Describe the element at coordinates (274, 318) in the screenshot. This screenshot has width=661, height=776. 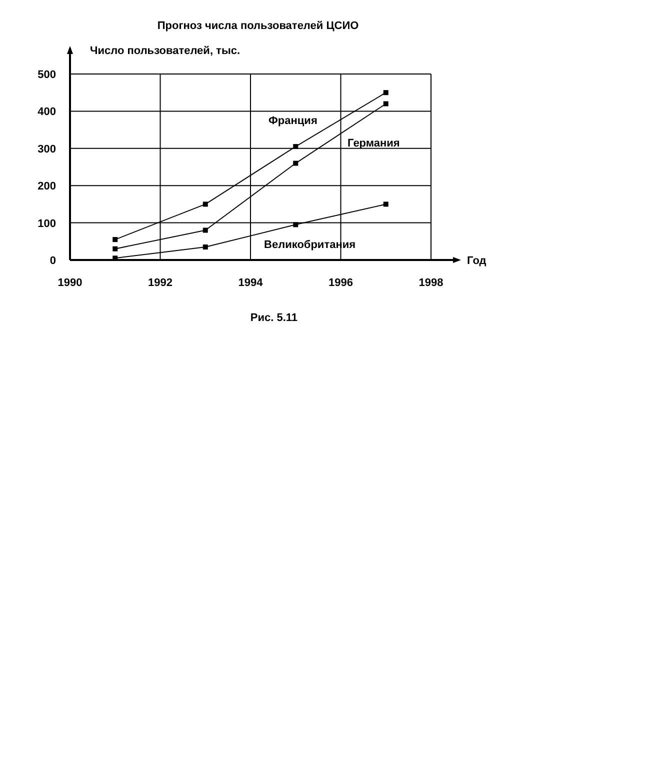
I see `text: Рис. 5.11` at that location.